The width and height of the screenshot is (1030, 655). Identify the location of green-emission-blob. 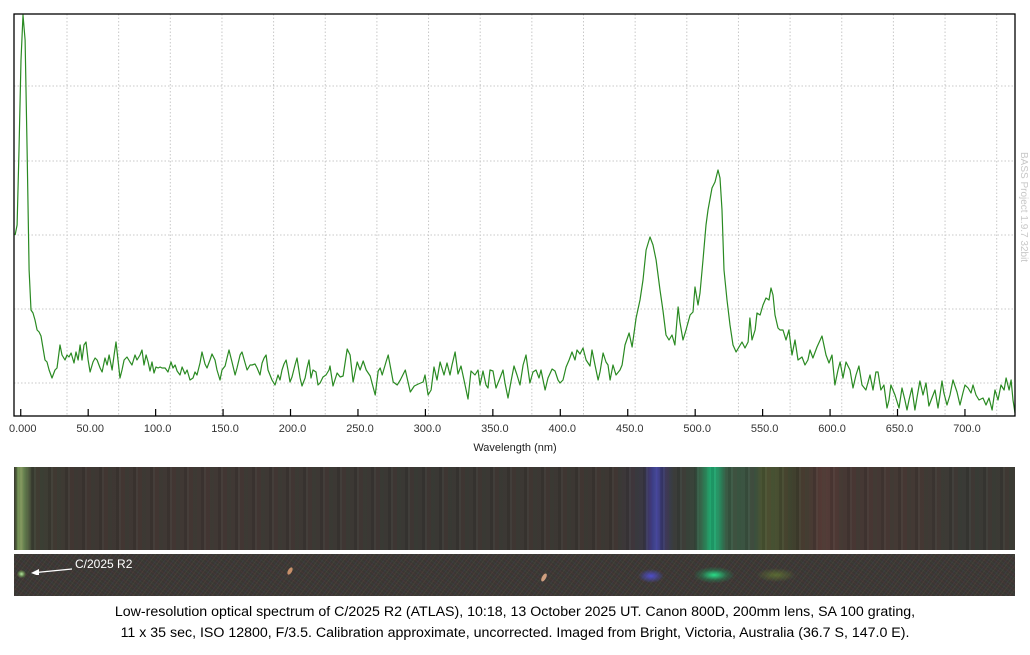
(714, 575).